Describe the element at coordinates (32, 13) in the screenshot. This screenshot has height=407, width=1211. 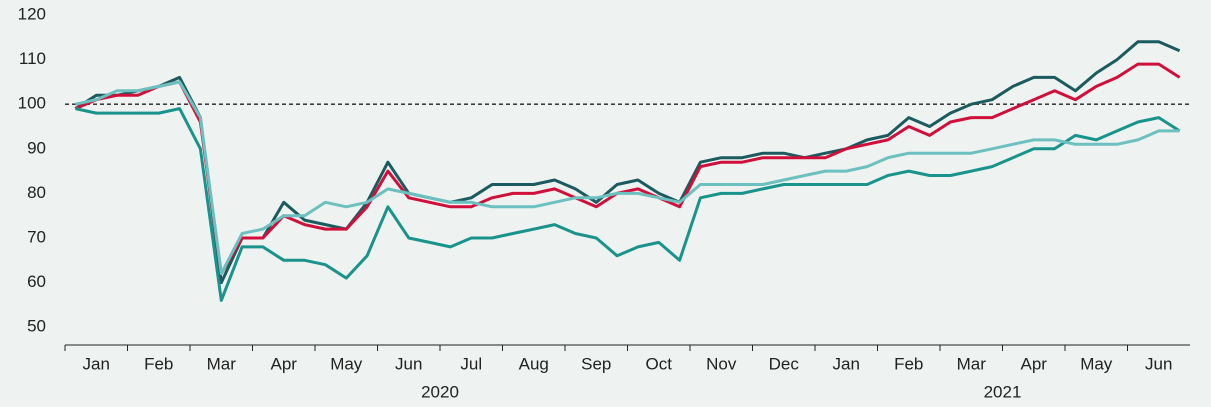
I see `y-tick-label: 120` at that location.